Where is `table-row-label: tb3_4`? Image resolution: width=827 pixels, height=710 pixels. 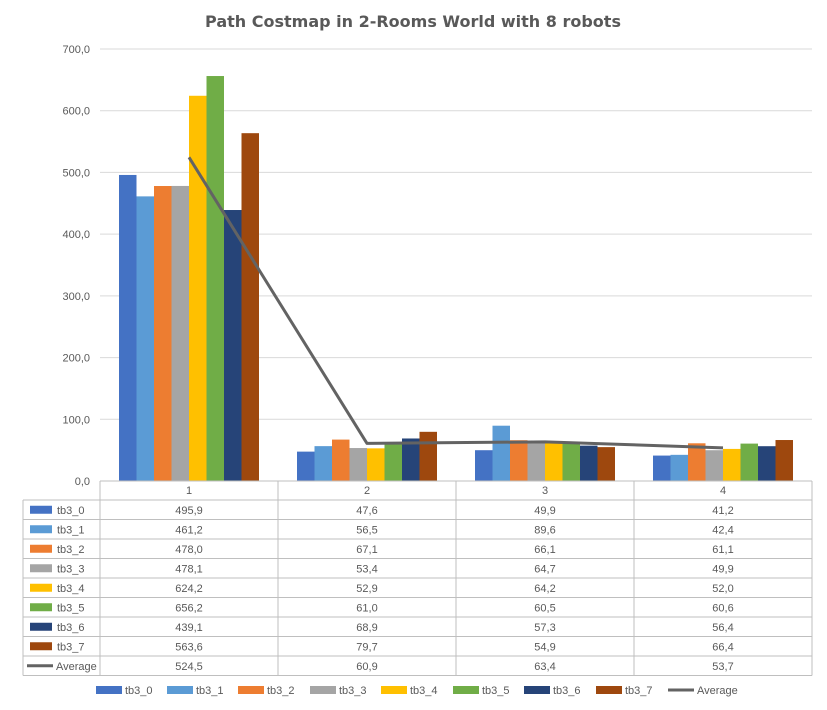 table-row-label: tb3_4 is located at coordinates (71, 589).